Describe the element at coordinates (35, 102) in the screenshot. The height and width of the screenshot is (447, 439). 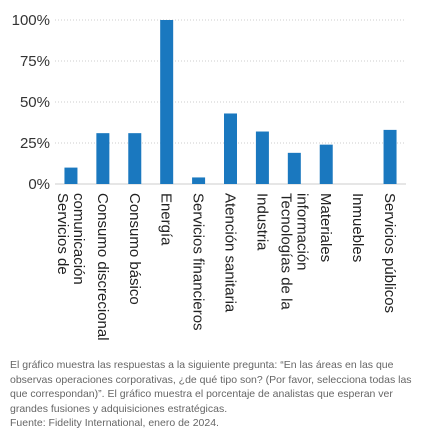
I see `y-tick-label: 50%` at that location.